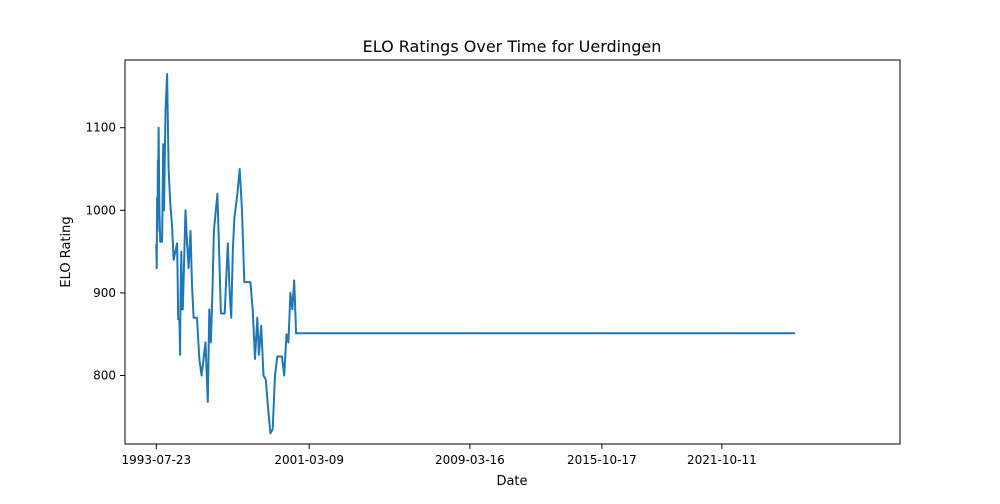 This screenshot has height=504, width=1000. What do you see at coordinates (512, 46) in the screenshot?
I see `chart-title: ELO Ratings Over Time for Uerdingen` at bounding box center [512, 46].